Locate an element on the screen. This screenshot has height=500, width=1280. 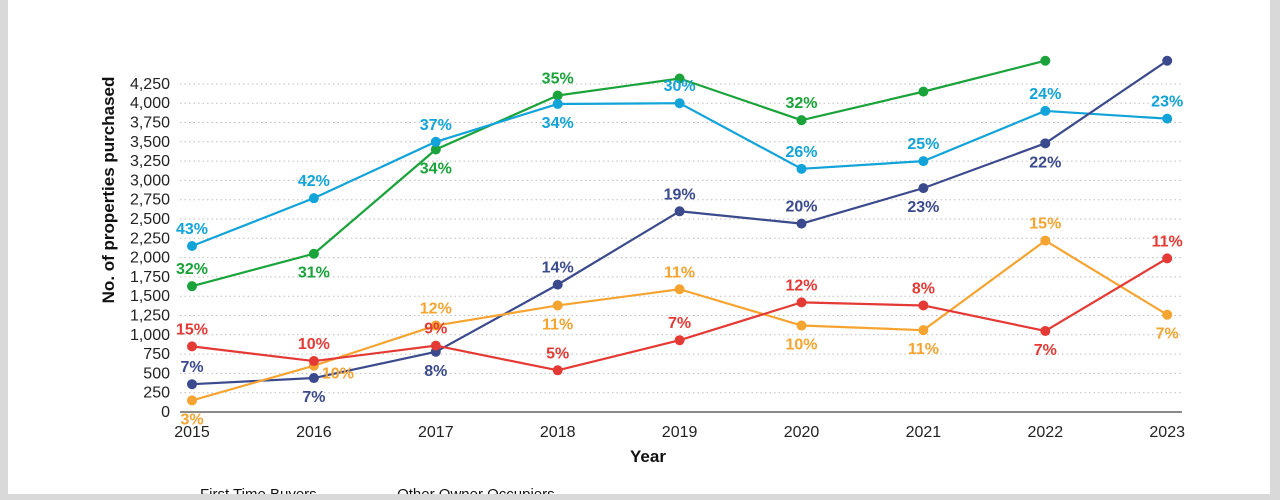
data-label: 43% is located at coordinates (192, 229).